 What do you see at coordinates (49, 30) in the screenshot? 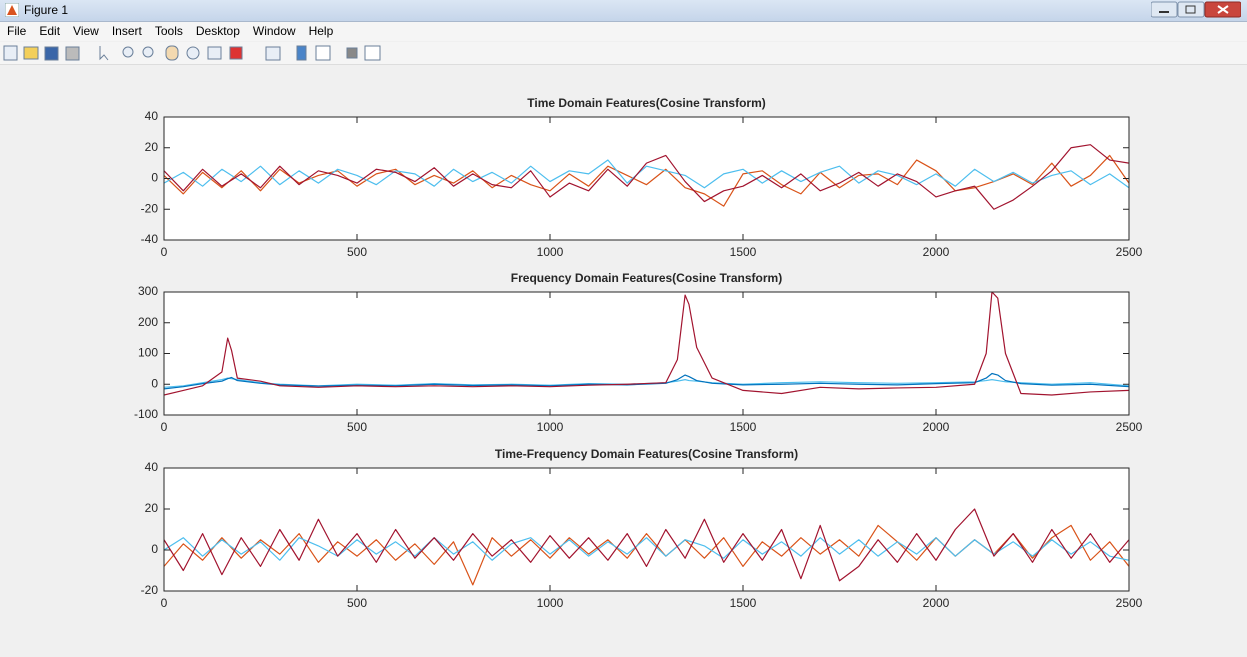
I see `menu-item: Edit` at bounding box center [49, 30].